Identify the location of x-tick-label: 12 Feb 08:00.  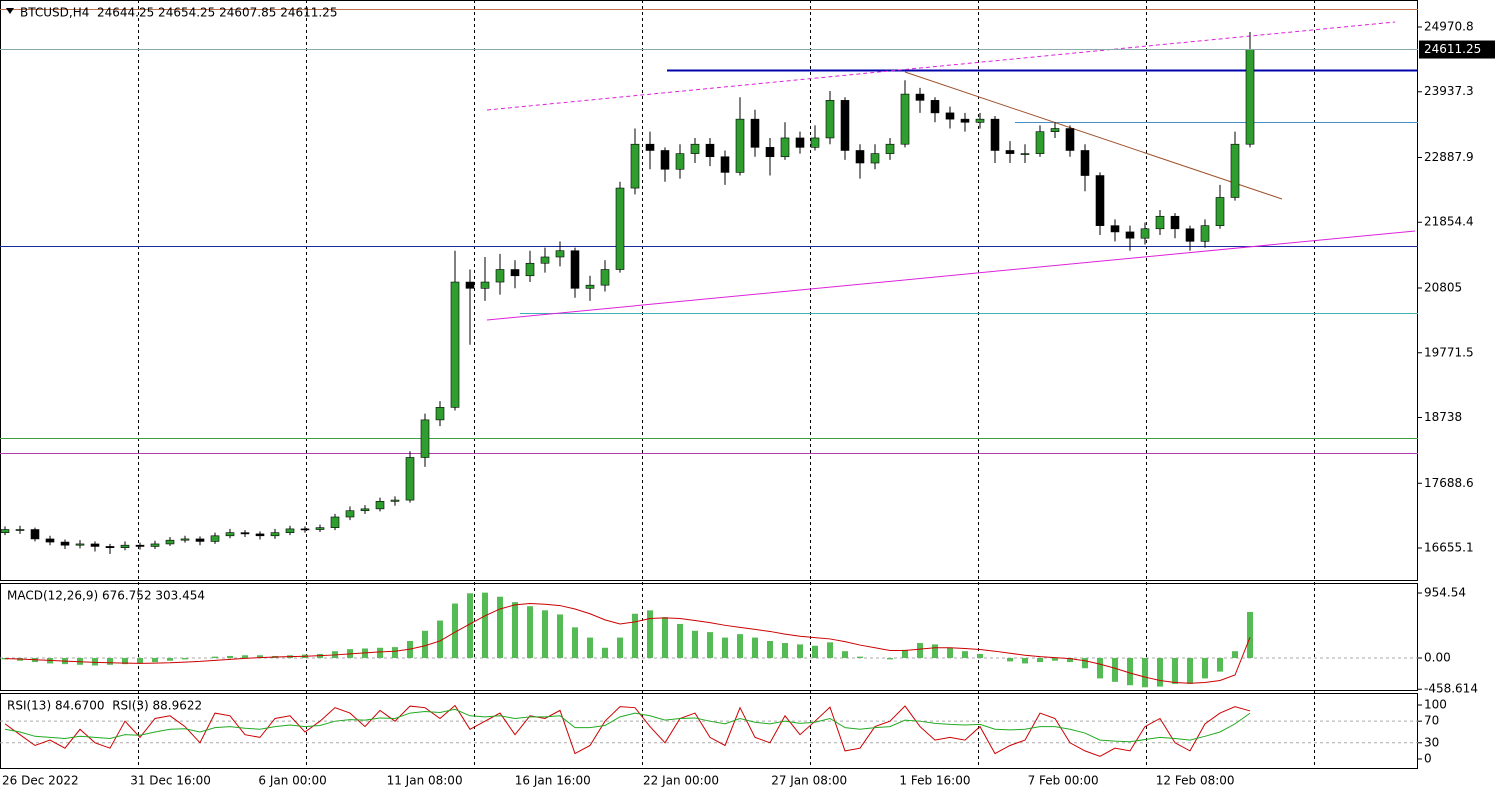
(1195, 781).